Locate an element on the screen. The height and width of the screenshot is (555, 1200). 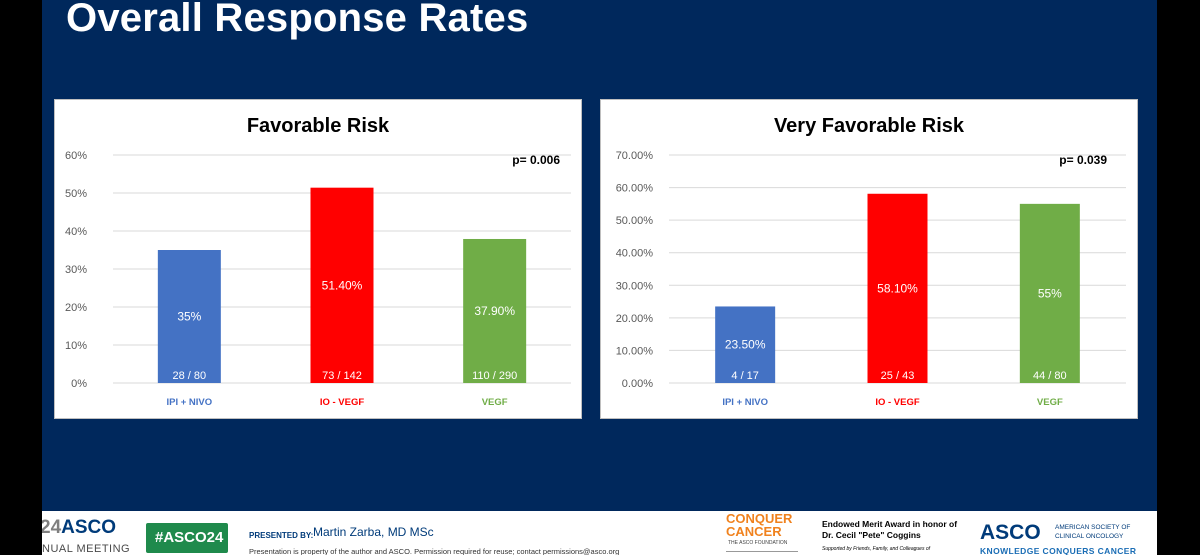
y-tick-label: 30% is located at coordinates (76, 270).